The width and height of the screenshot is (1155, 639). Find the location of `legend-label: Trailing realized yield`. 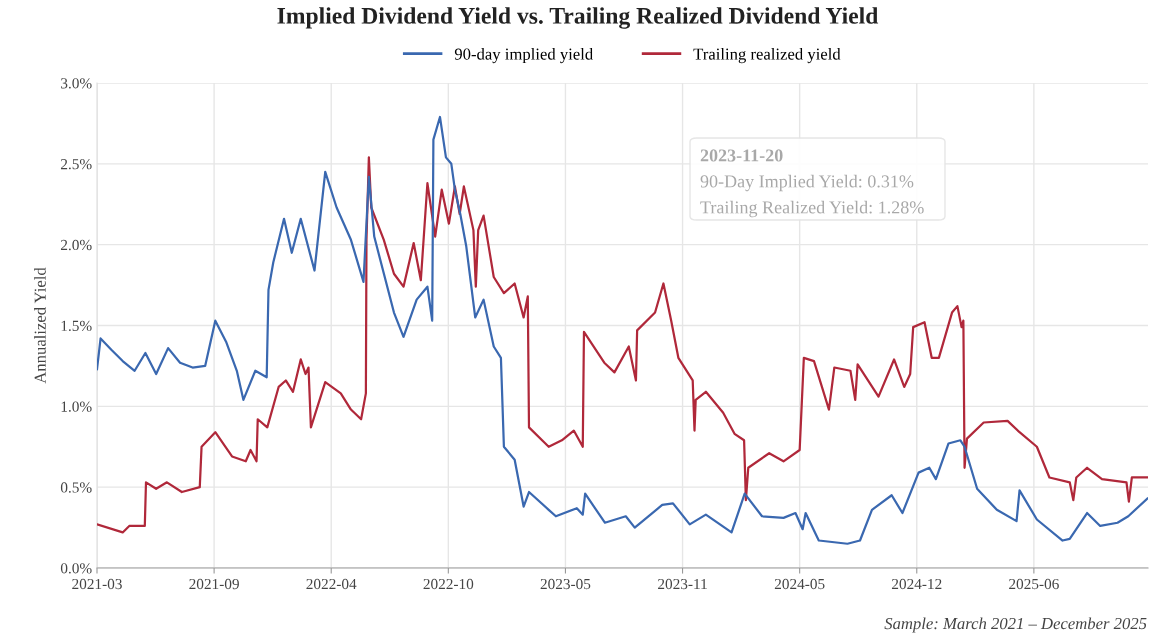

legend-label: Trailing realized yield is located at coordinates (767, 55).